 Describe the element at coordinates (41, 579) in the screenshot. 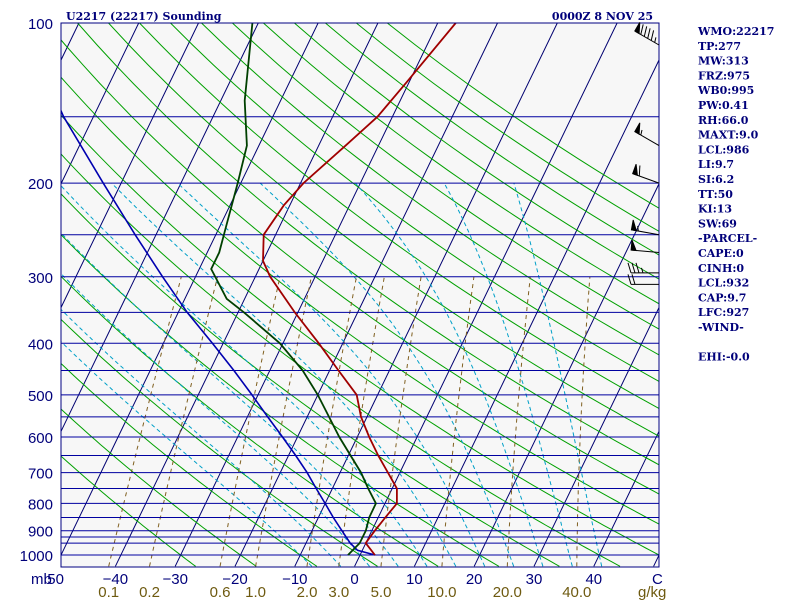

I see `pressure-unit-label: mb` at that location.